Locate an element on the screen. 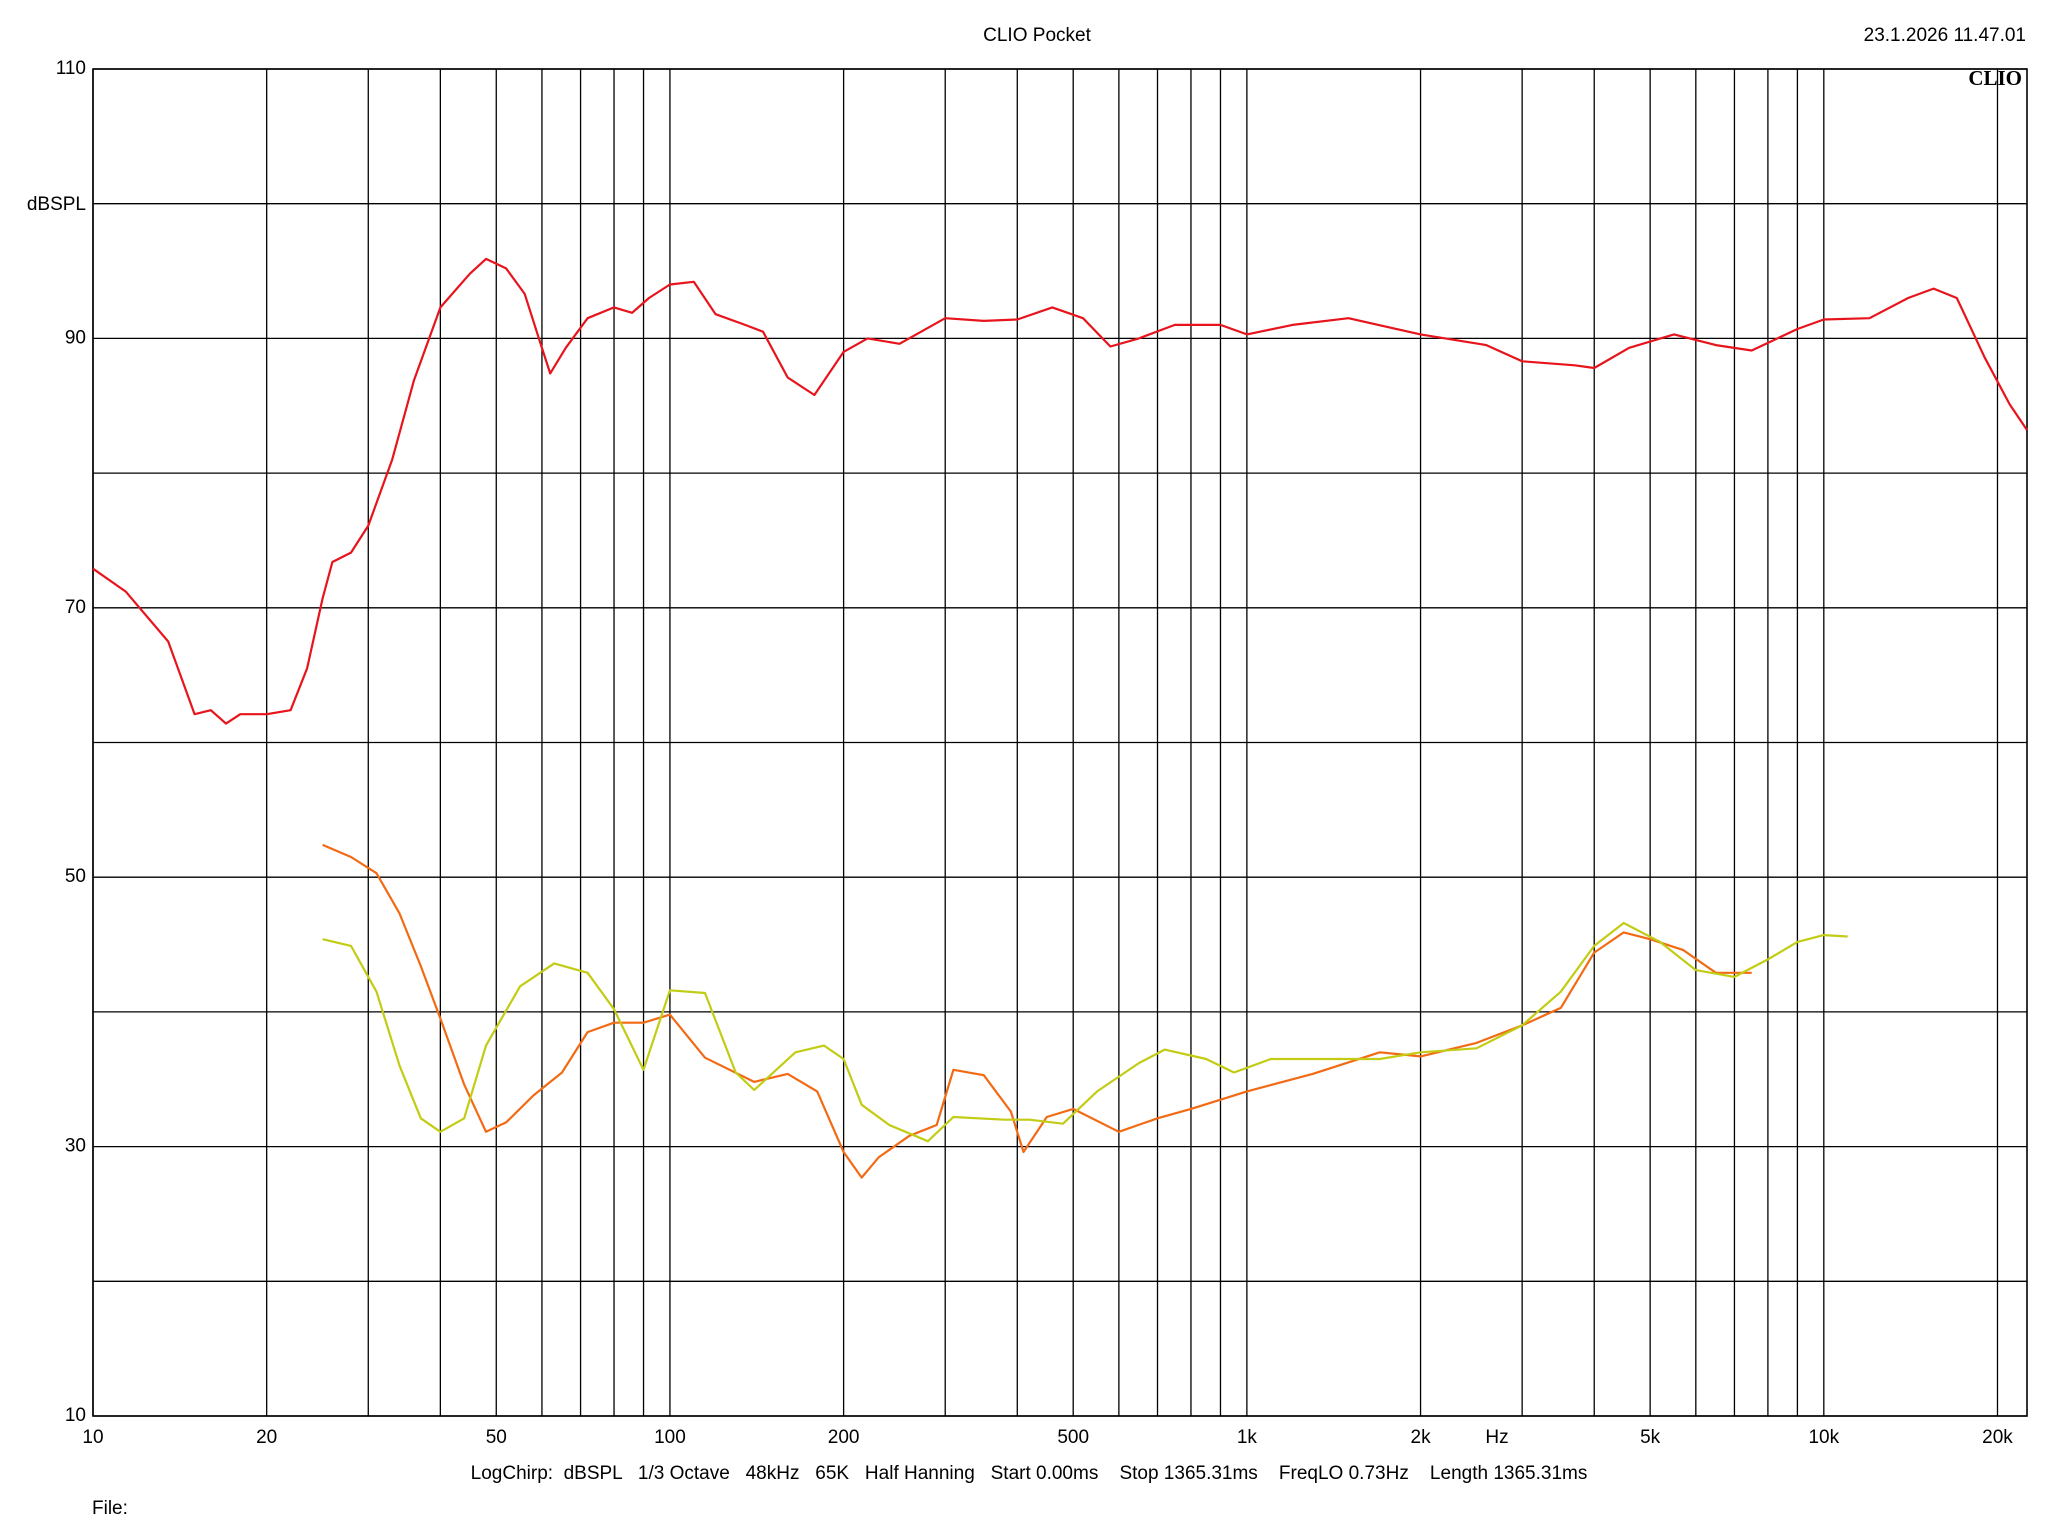 The width and height of the screenshot is (2048, 1536). series-line is located at coordinates (1085, 1032).